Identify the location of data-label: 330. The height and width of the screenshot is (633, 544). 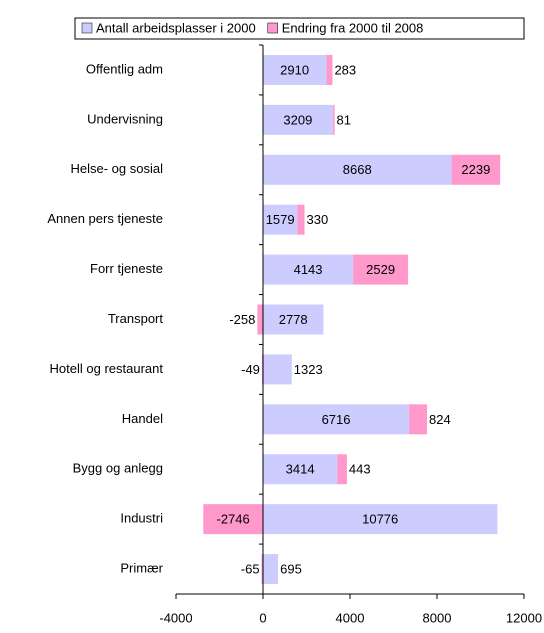
(318, 219).